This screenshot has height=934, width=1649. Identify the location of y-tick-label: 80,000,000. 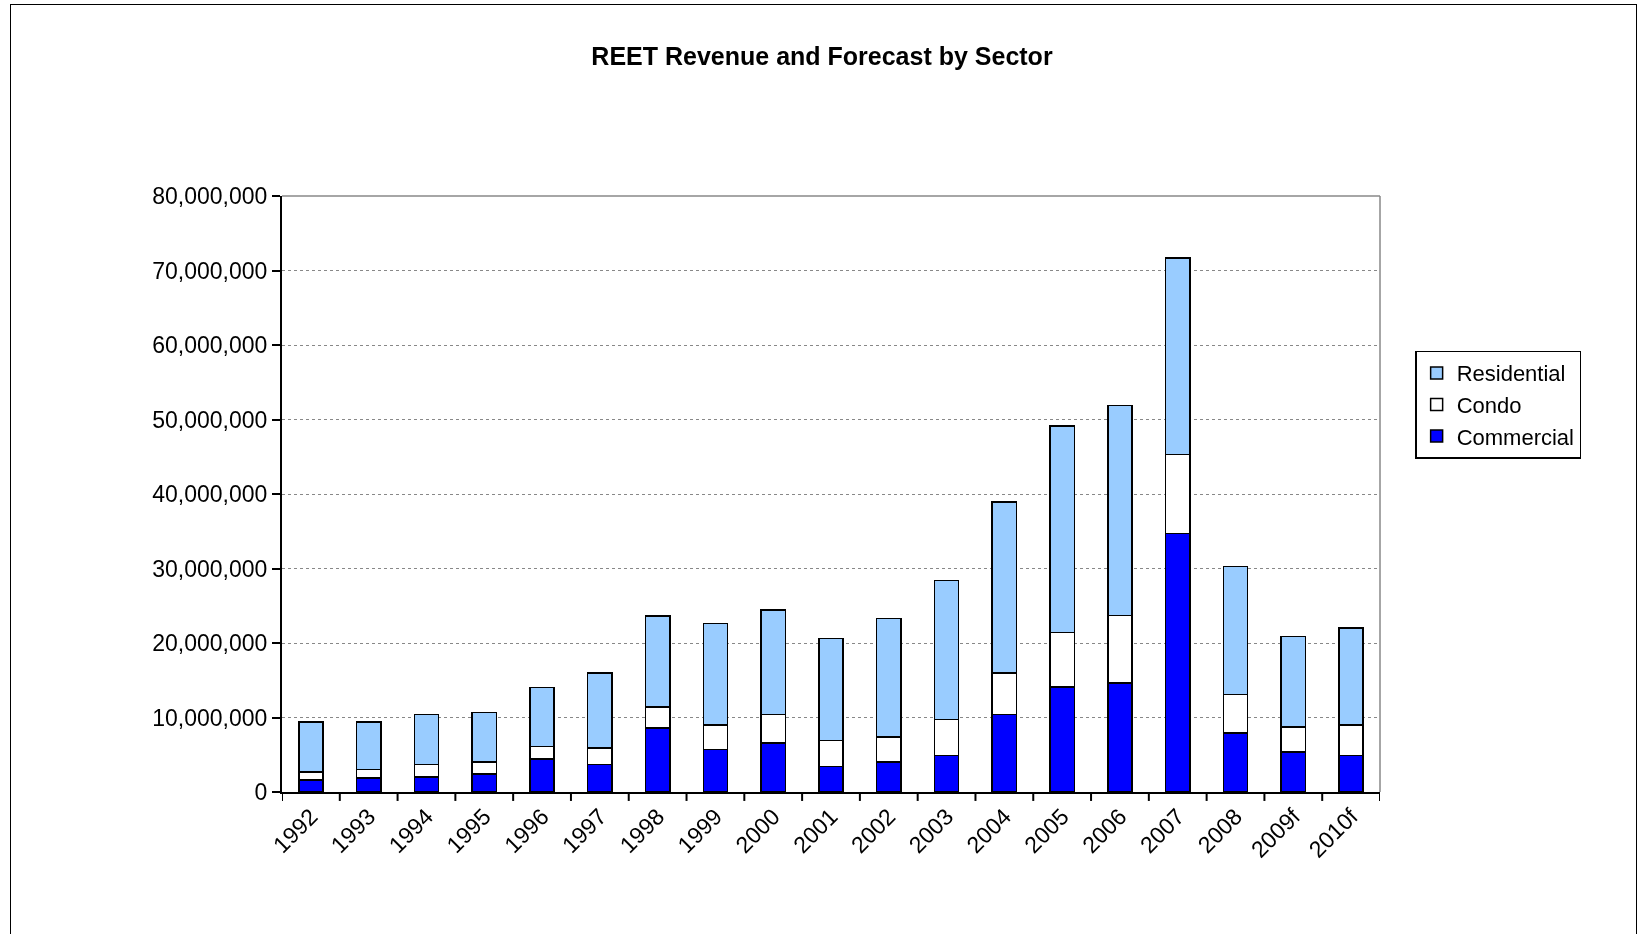
(210, 196).